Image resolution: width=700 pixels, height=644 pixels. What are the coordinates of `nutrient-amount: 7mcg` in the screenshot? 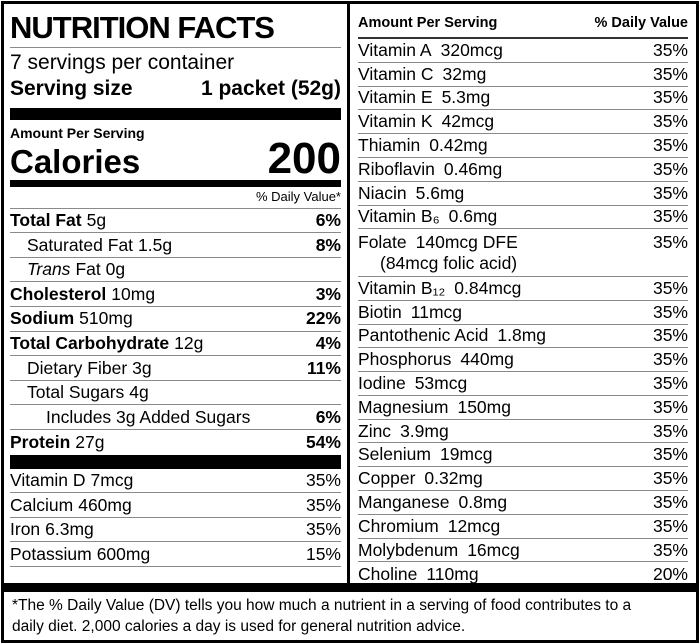 It's located at (112, 479).